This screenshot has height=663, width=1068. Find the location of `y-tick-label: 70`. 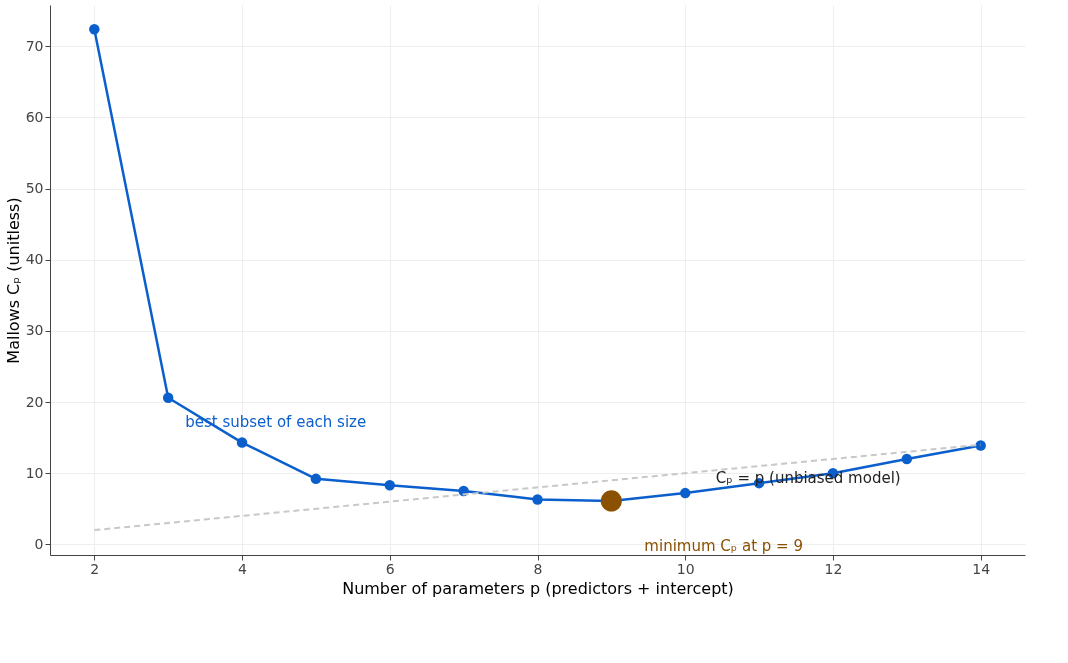

y-tick-label: 70 is located at coordinates (34, 45).